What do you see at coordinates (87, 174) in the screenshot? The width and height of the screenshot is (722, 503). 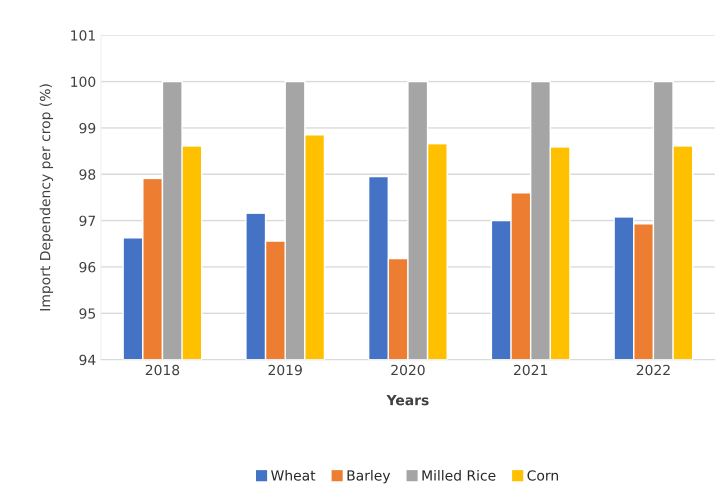 I see `y-tick-label: 98` at bounding box center [87, 174].